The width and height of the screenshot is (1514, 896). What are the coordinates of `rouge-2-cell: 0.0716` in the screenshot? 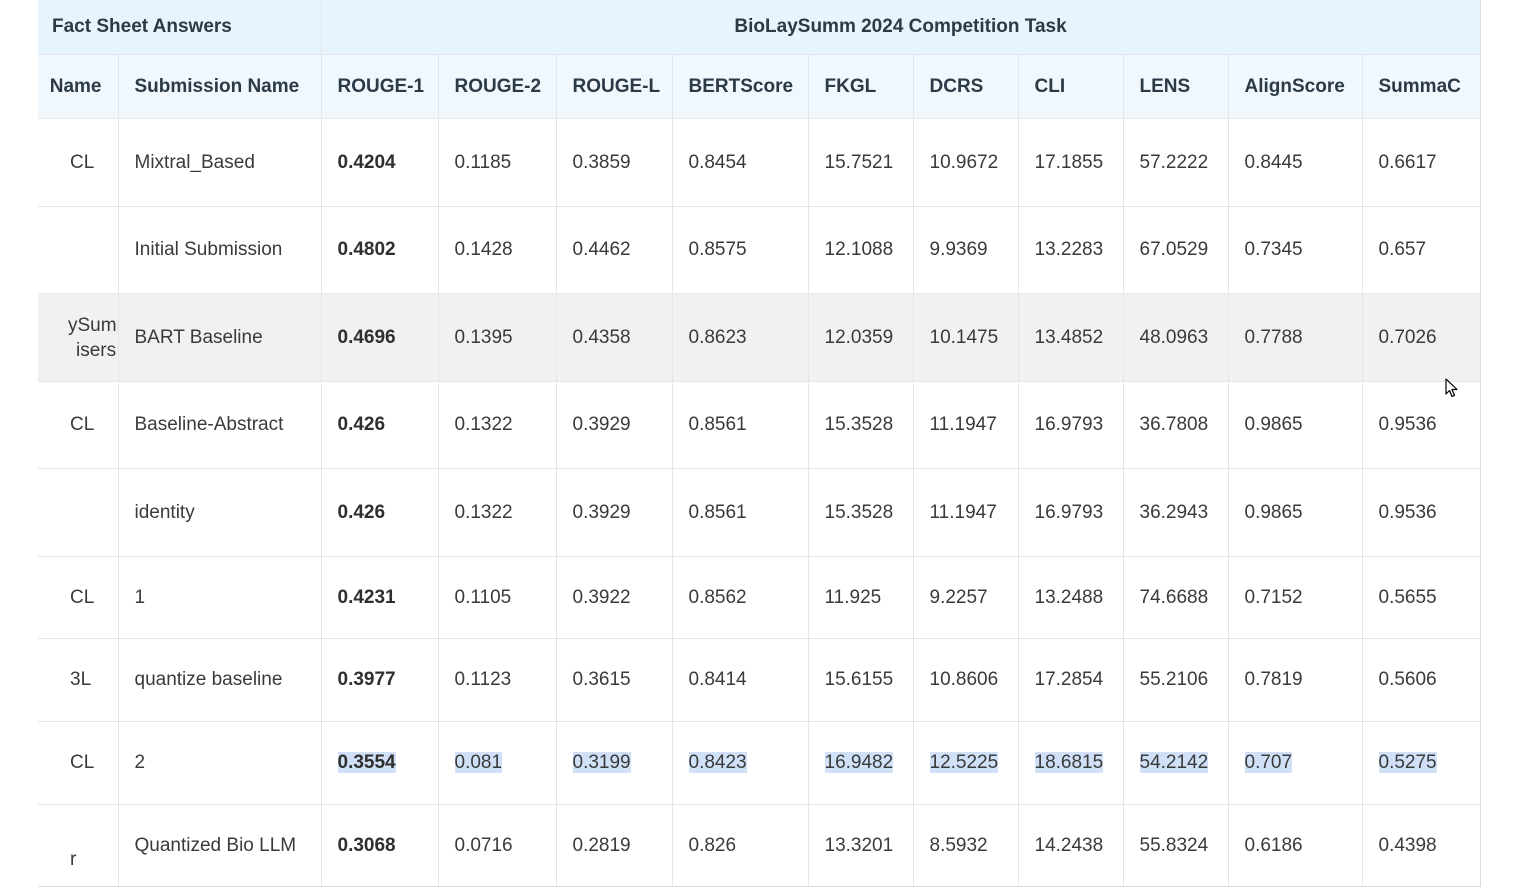 It's located at (497, 845).